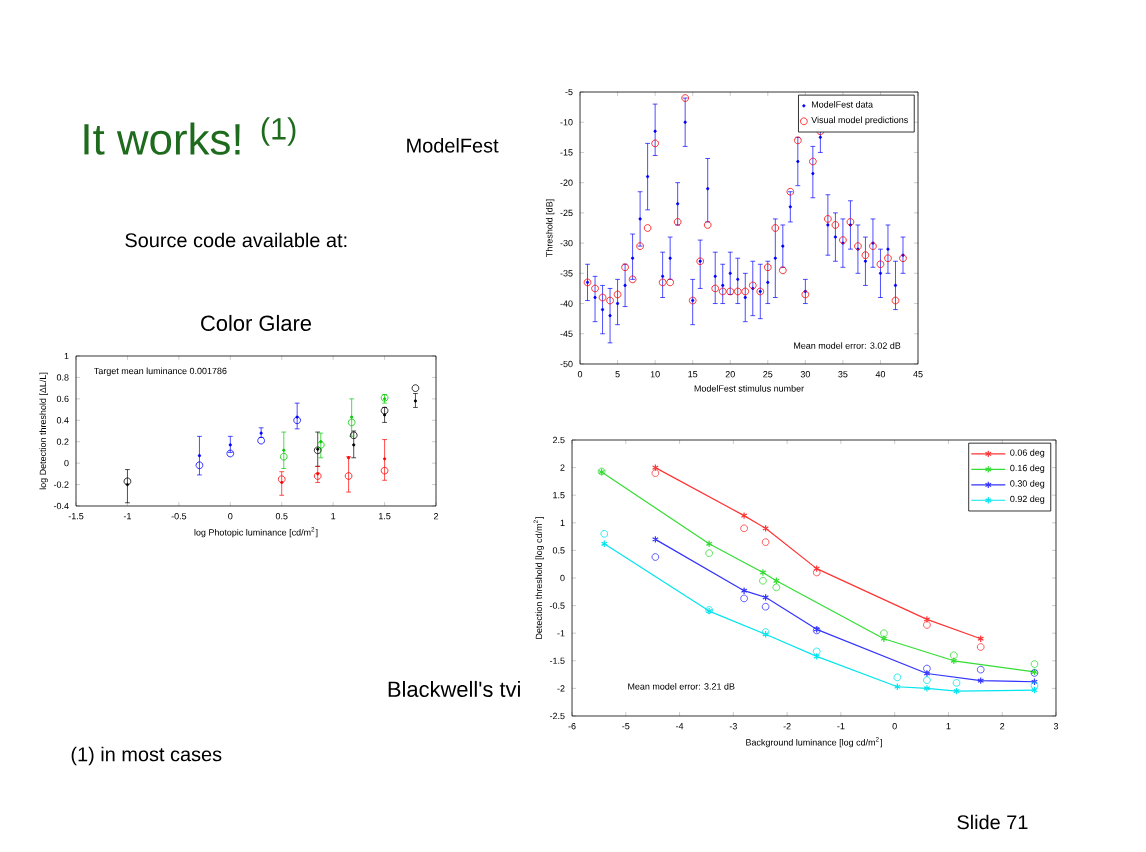  What do you see at coordinates (454, 689) in the screenshot?
I see `text: Blackwell's tvi` at bounding box center [454, 689].